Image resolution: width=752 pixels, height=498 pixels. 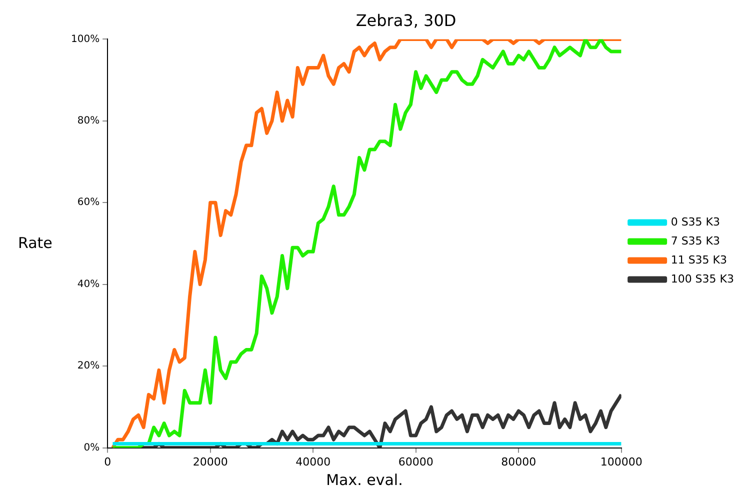 I want to click on x-tick-label: 0, so click(x=108, y=461).